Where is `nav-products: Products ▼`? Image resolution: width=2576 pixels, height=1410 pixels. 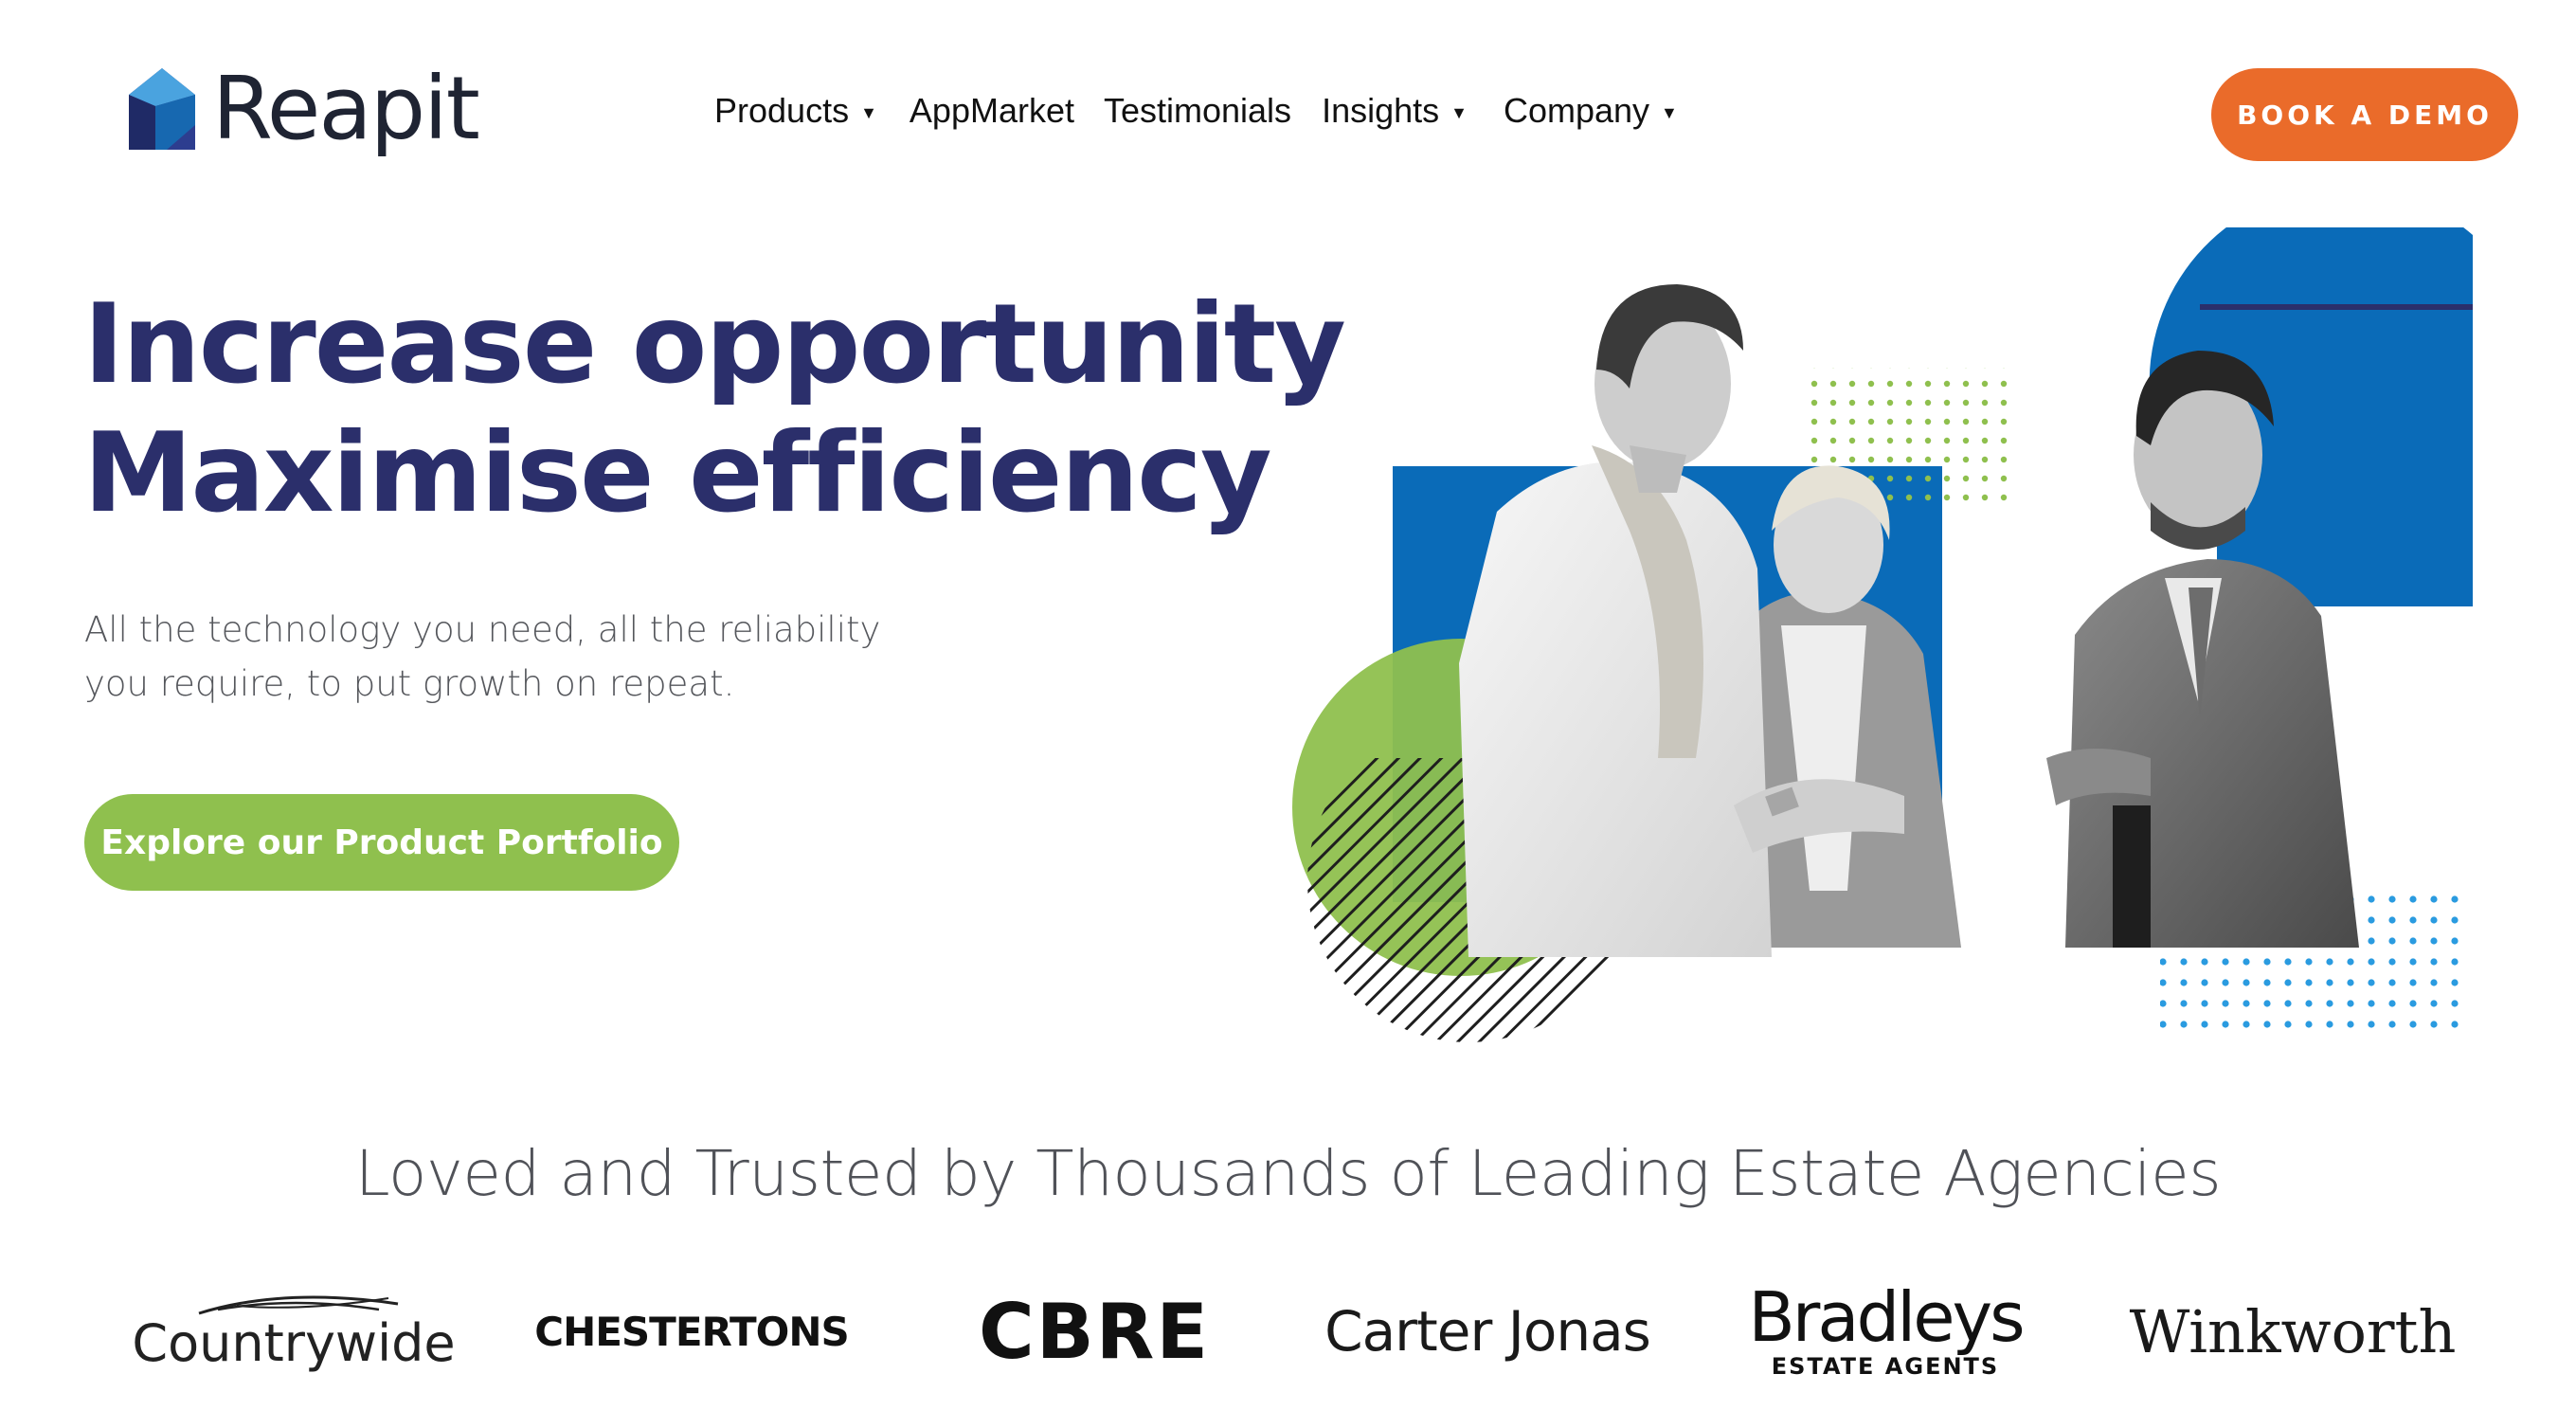 nav-products: Products ▼ is located at coordinates (795, 111).